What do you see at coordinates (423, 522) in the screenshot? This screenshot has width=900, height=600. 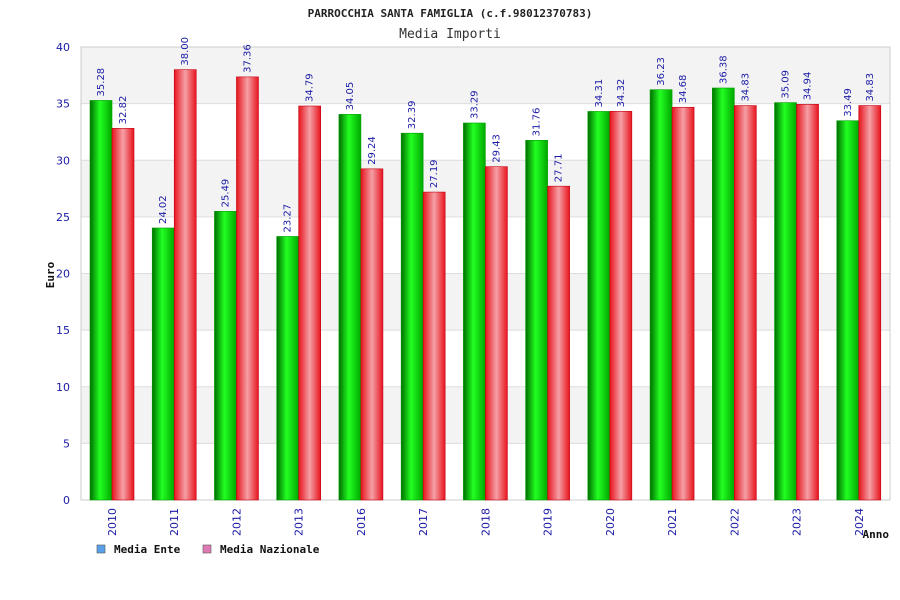 I see `x-tick-label: 2017` at bounding box center [423, 522].